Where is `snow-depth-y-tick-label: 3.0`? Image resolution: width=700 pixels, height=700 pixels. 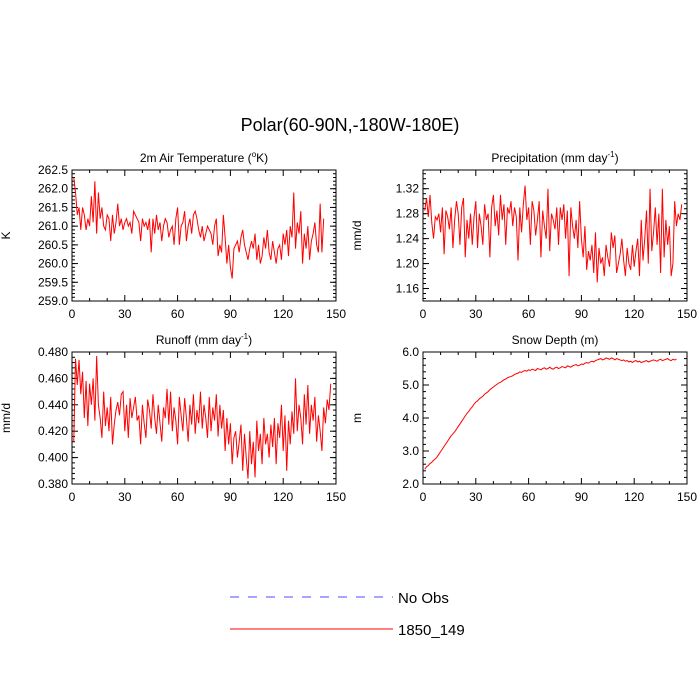
snow-depth-y-tick-label: 3.0 is located at coordinates (410, 451).